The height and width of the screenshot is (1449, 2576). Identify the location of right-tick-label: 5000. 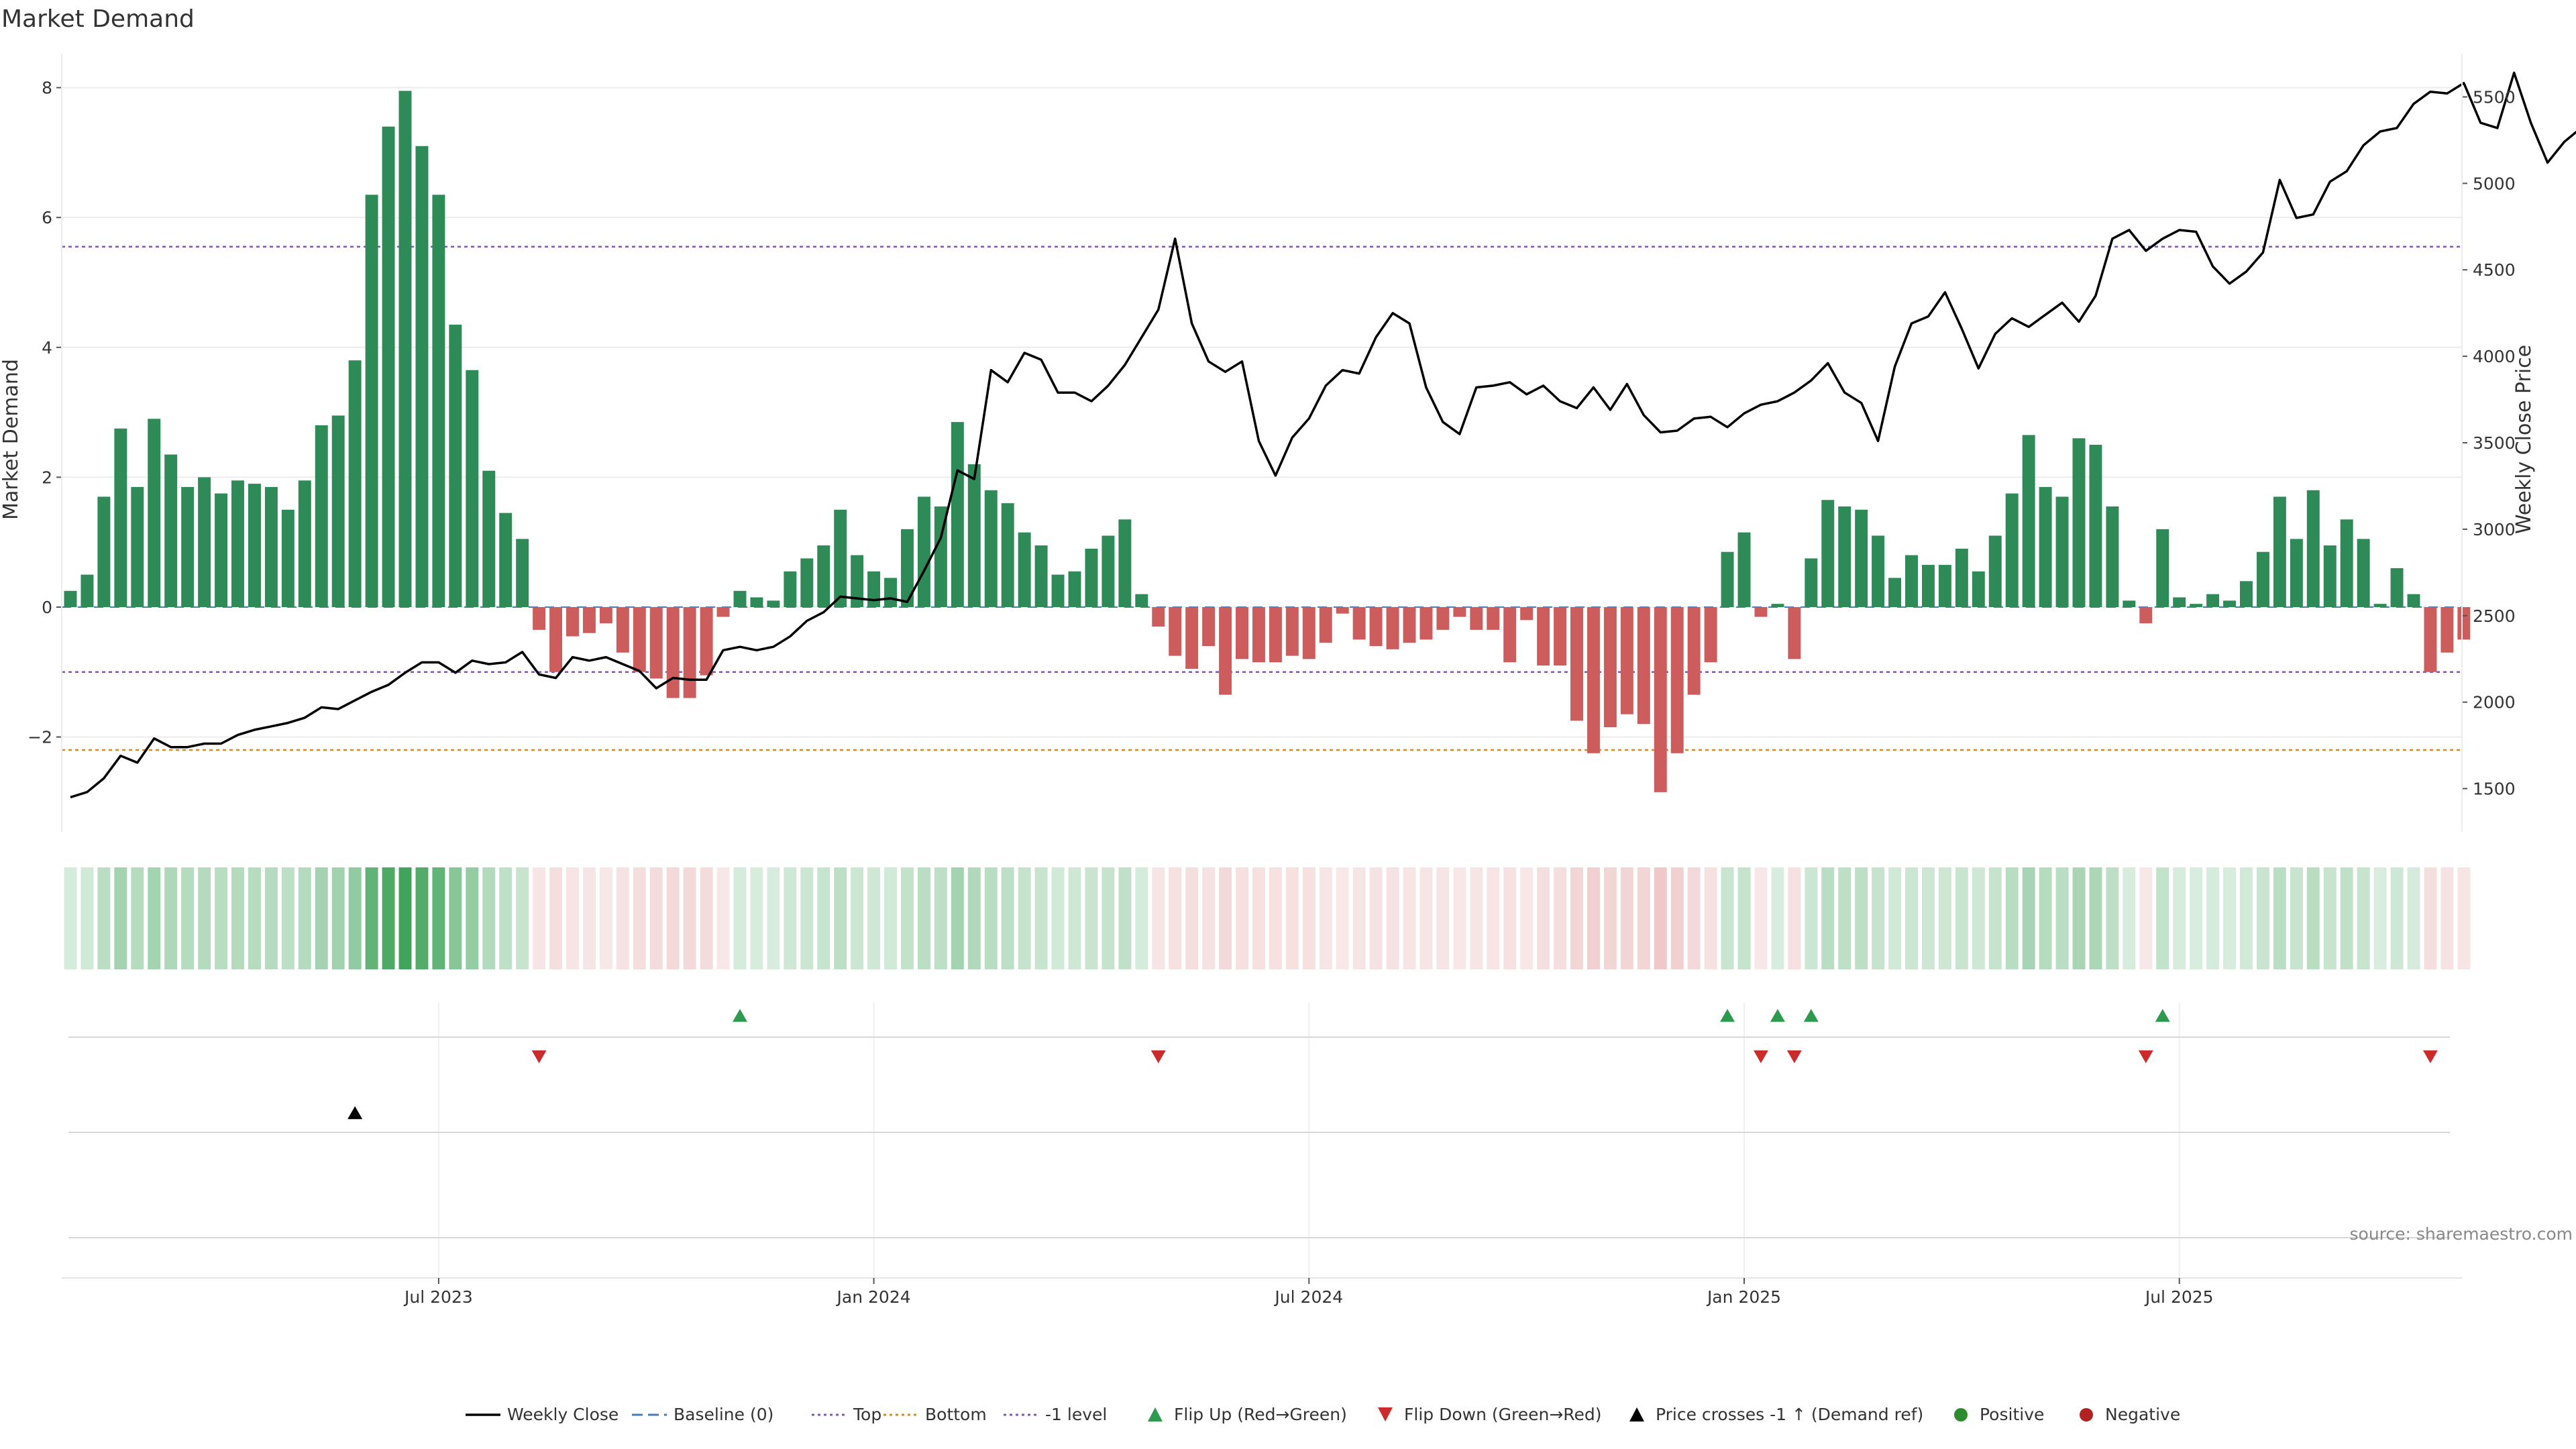
(2494, 183).